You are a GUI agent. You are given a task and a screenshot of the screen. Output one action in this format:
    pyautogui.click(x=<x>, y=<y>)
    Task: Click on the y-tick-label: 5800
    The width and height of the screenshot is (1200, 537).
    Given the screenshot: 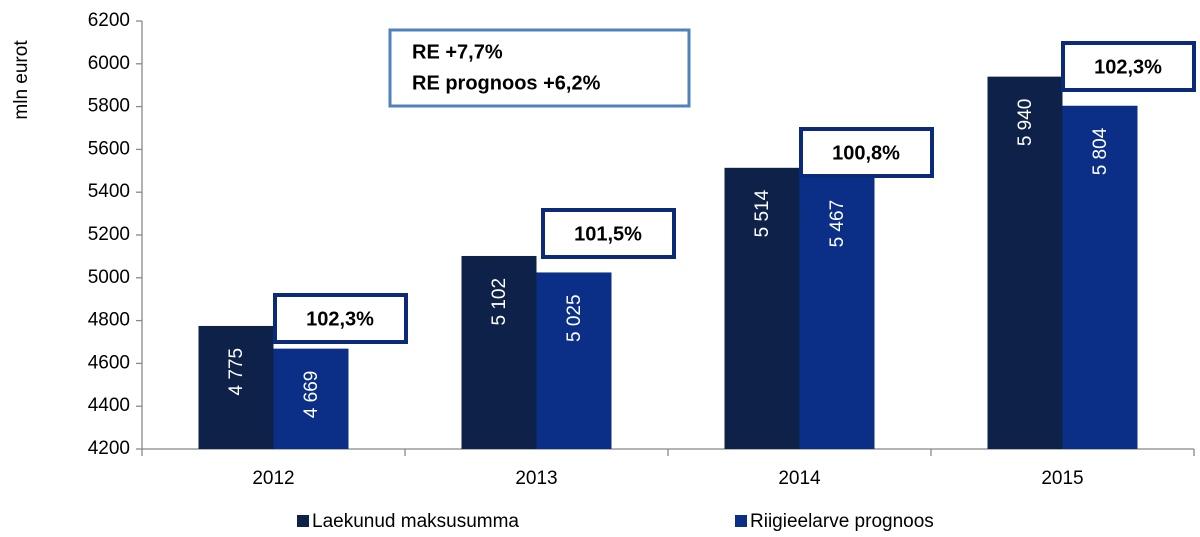 What is the action you would take?
    pyautogui.click(x=109, y=106)
    